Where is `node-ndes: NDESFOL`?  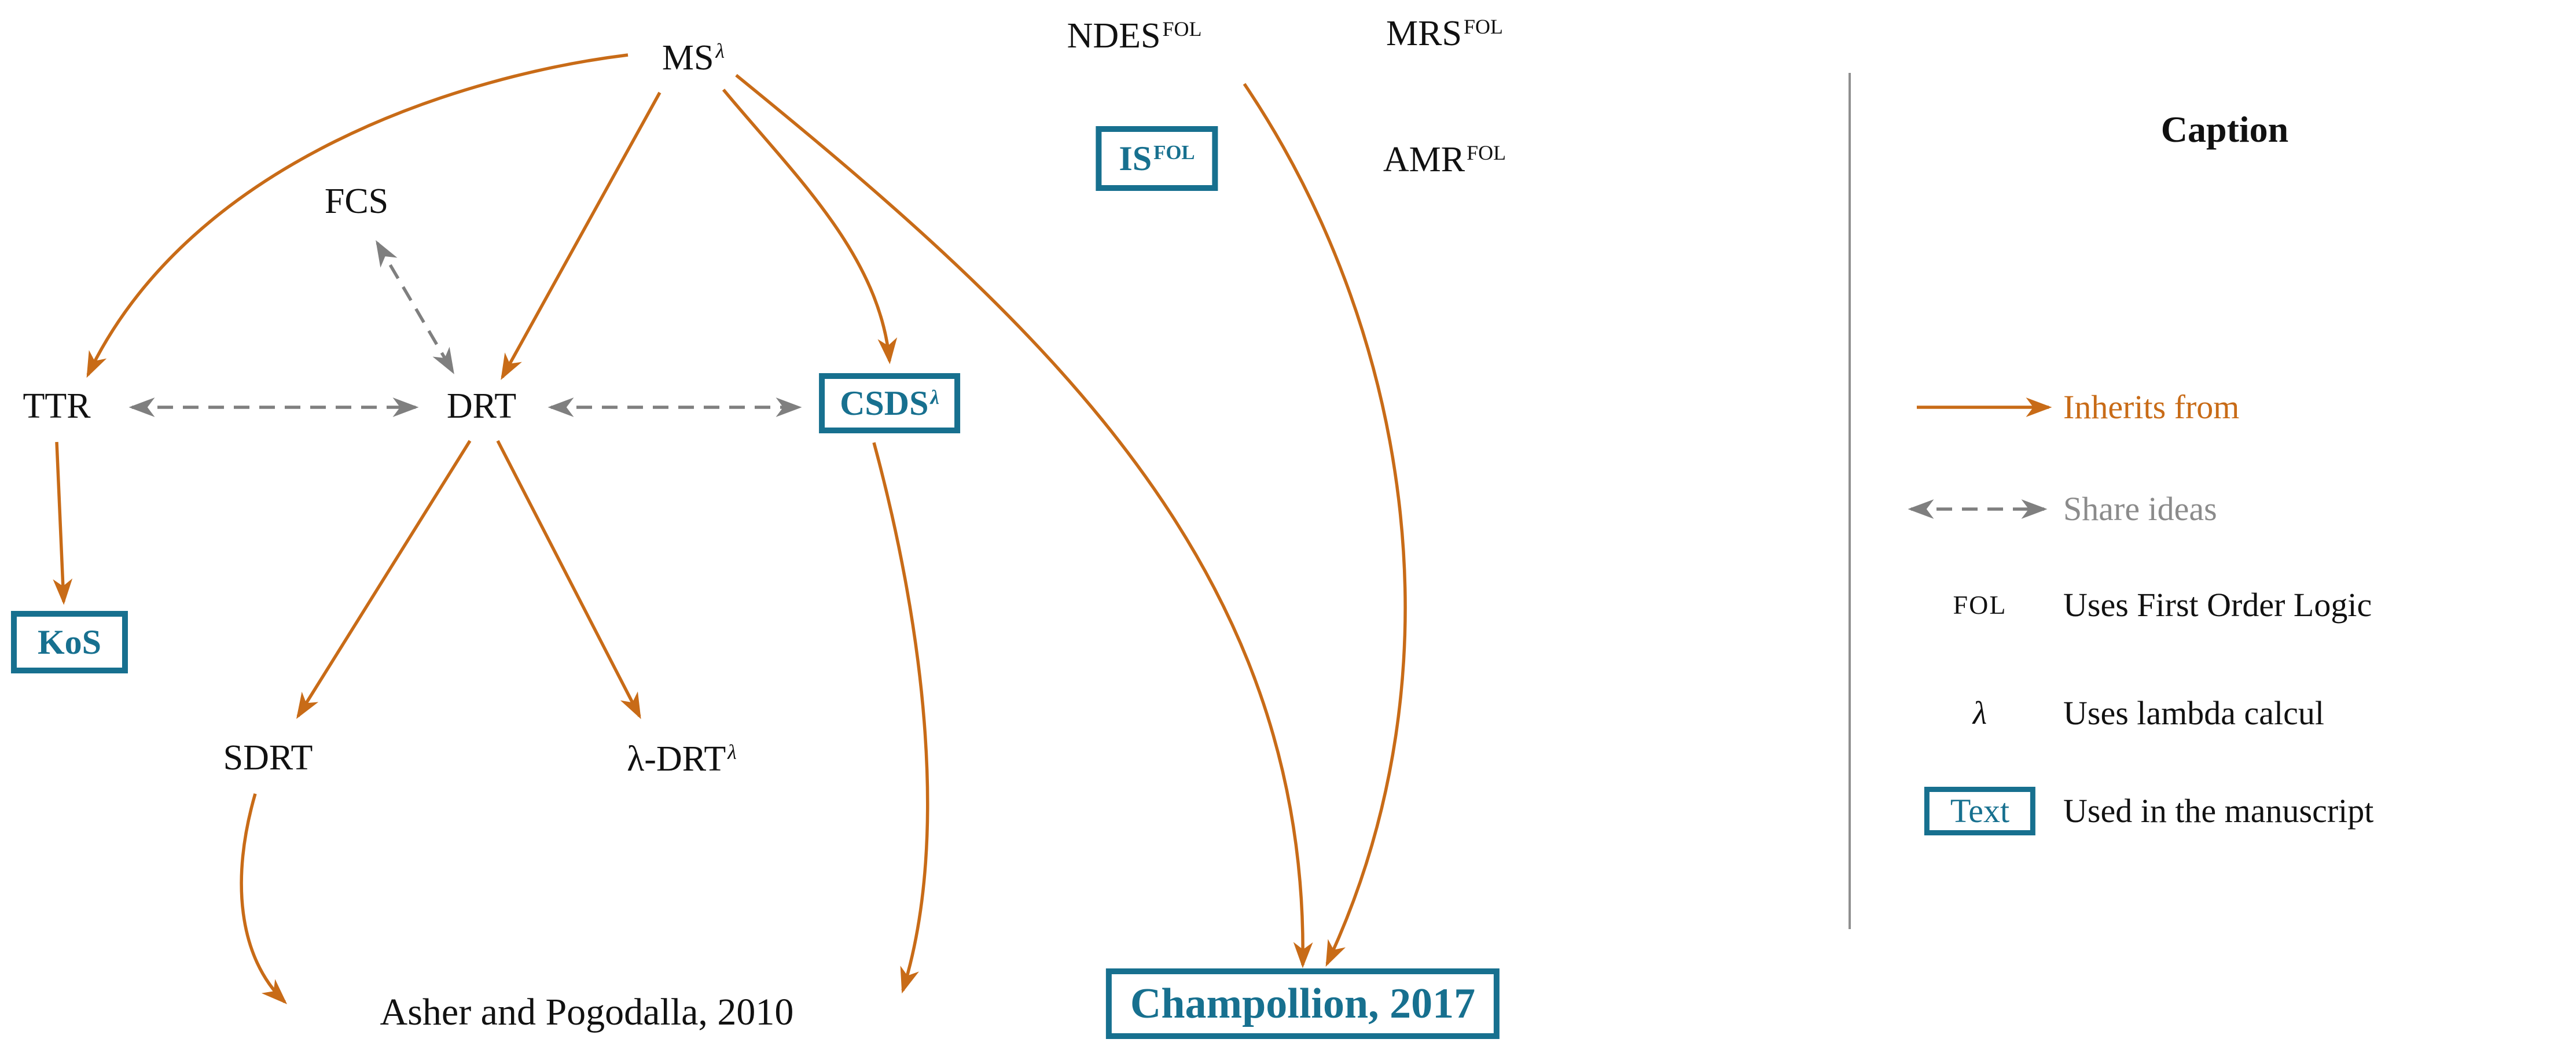
node-ndes: NDESFOL is located at coordinates (1134, 36).